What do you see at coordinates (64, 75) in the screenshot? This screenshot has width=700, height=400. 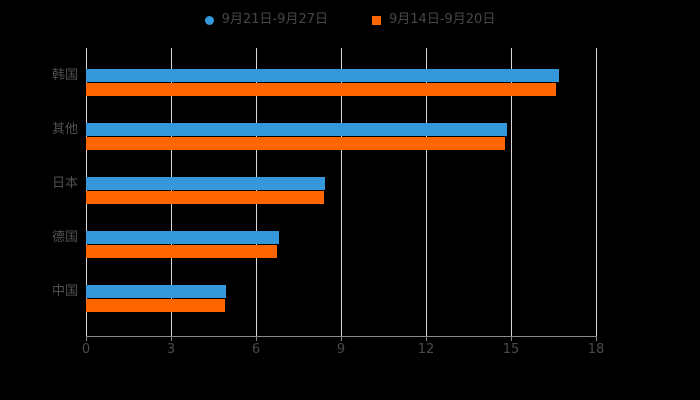 I see `y-axis-label-0: 韩国` at bounding box center [64, 75].